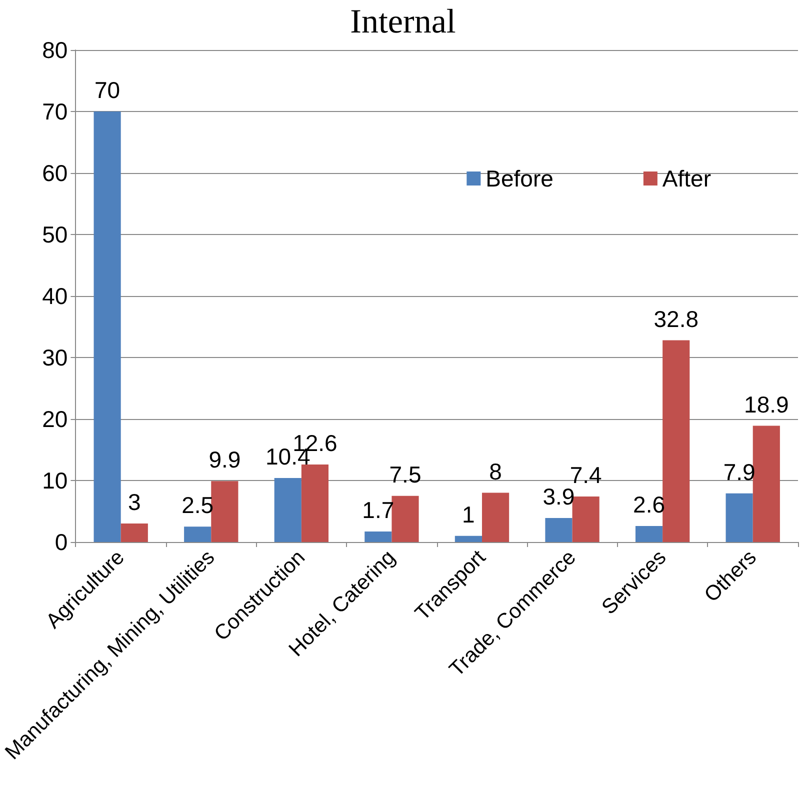 The width and height of the screenshot is (806, 792). What do you see at coordinates (134, 502) in the screenshot?
I see `data-label: 3` at bounding box center [134, 502].